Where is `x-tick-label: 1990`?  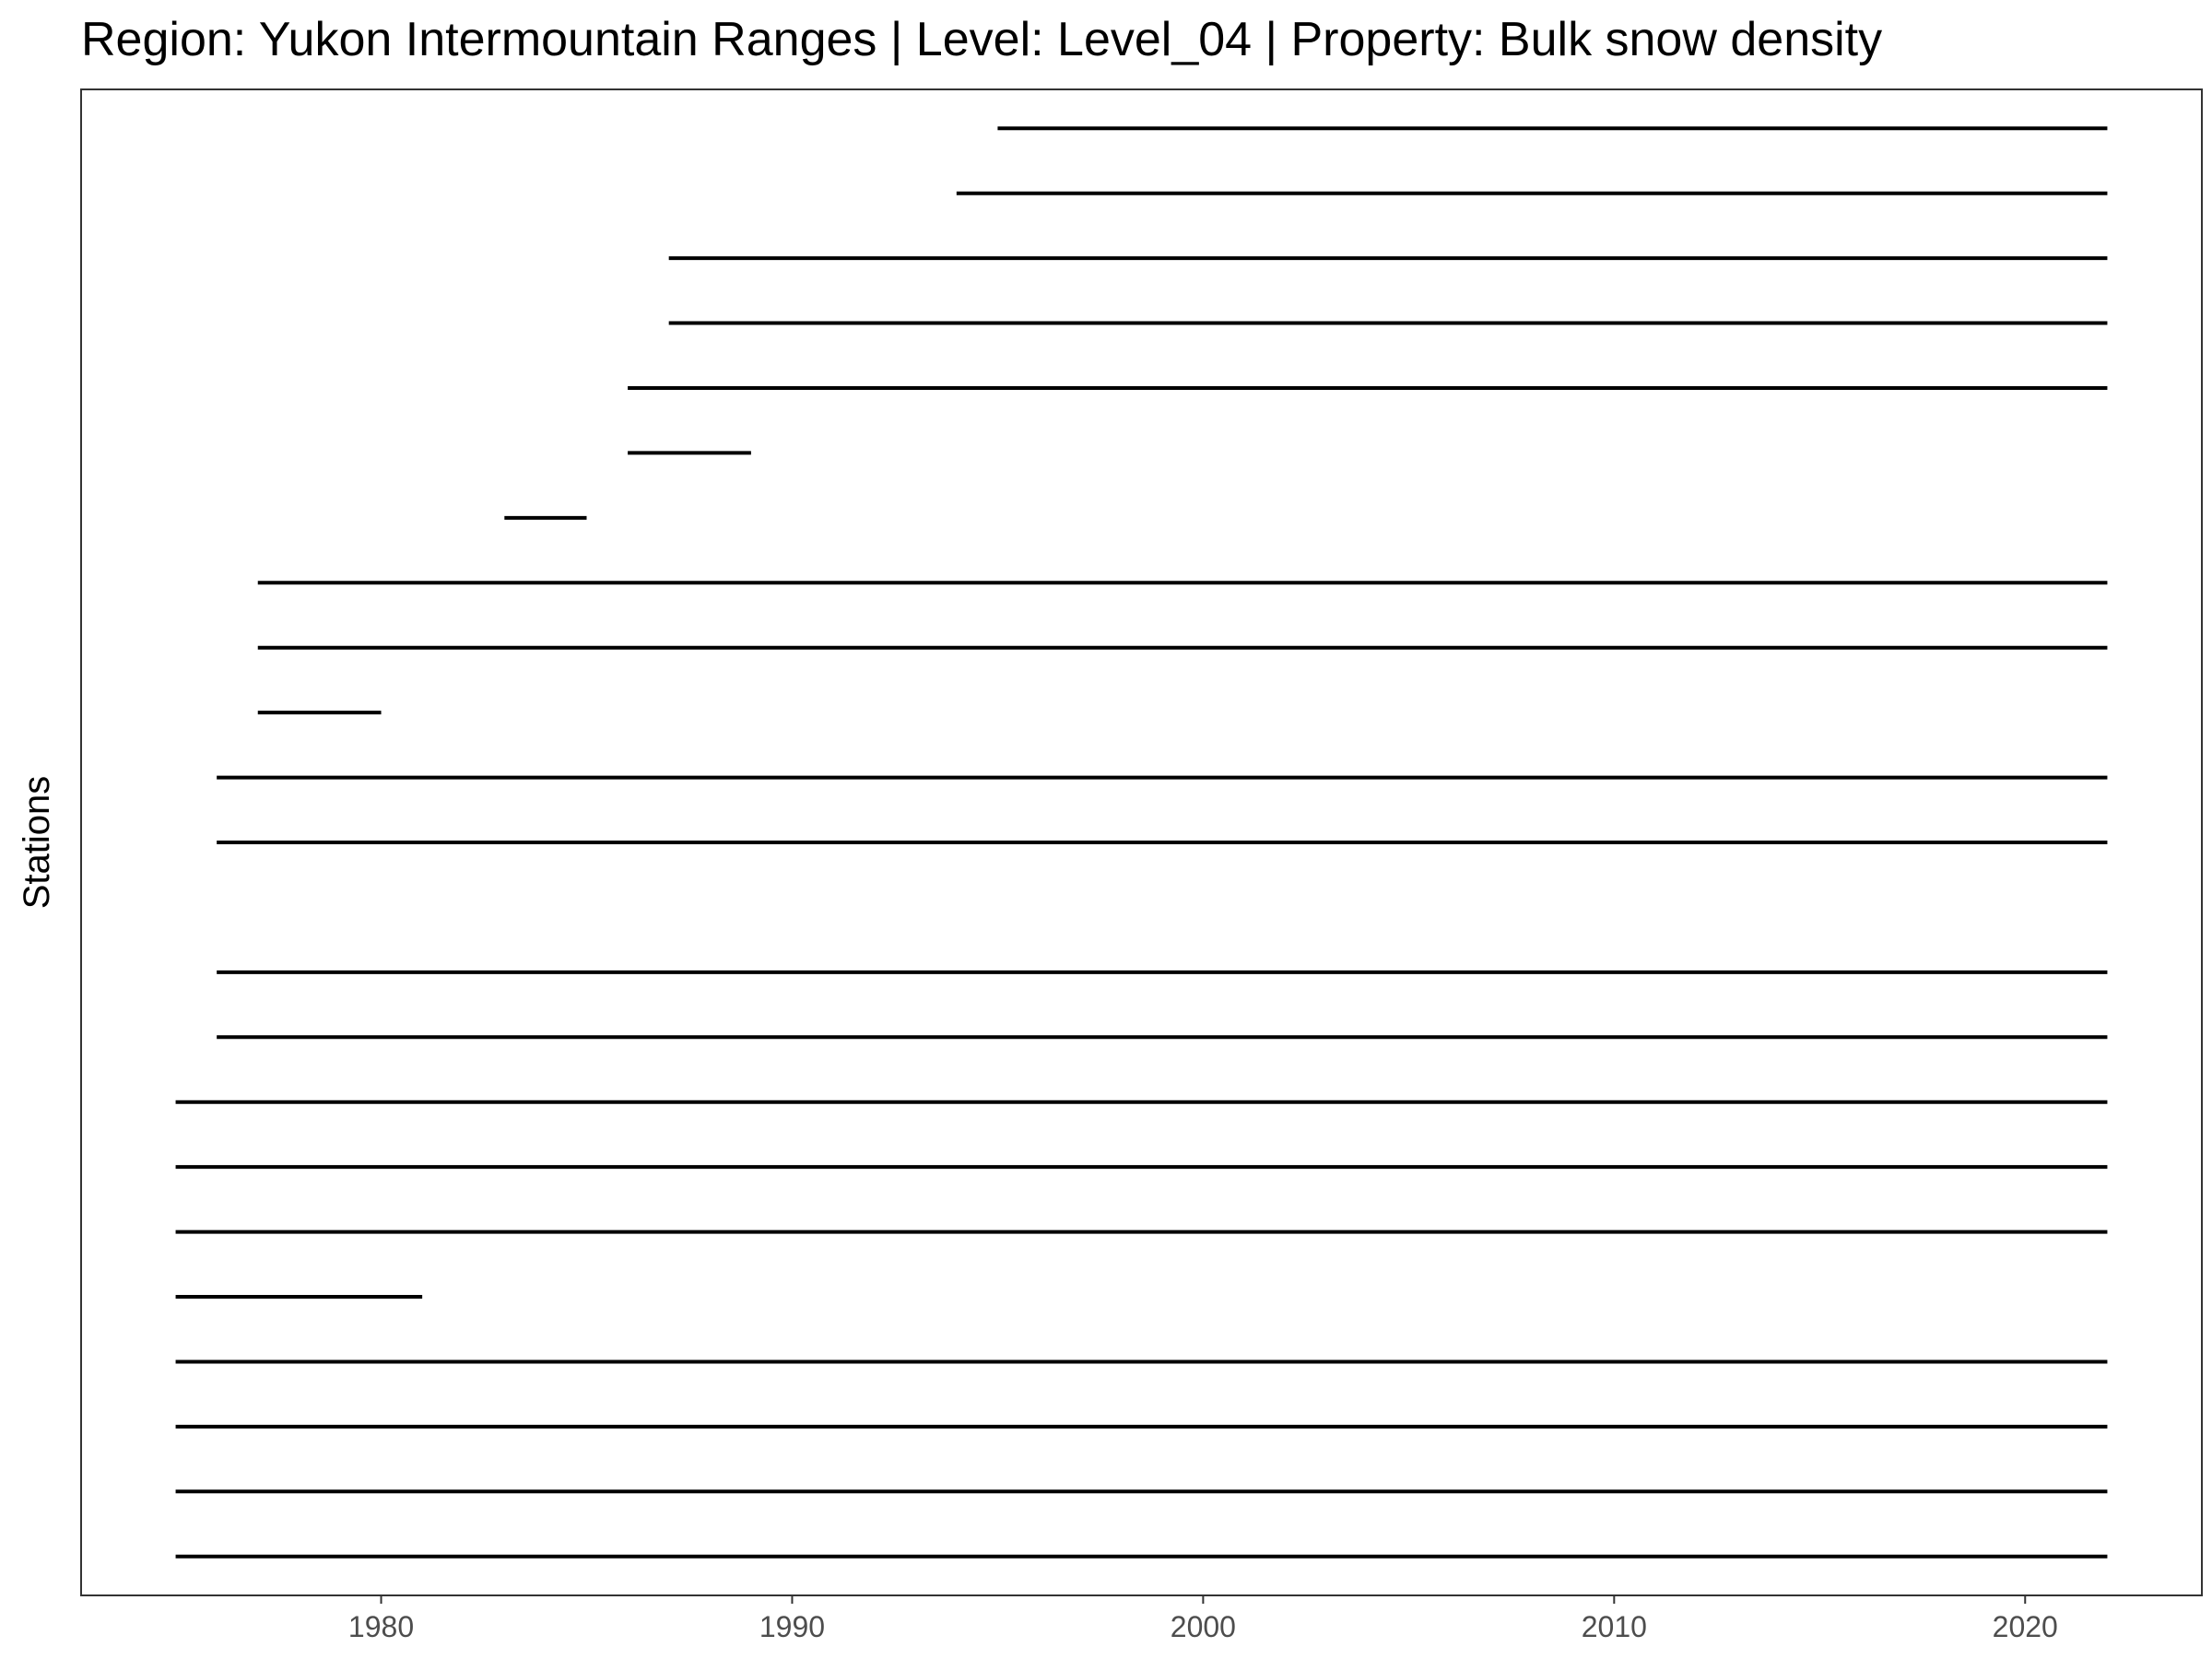
x-tick-label: 1990 is located at coordinates (792, 1626).